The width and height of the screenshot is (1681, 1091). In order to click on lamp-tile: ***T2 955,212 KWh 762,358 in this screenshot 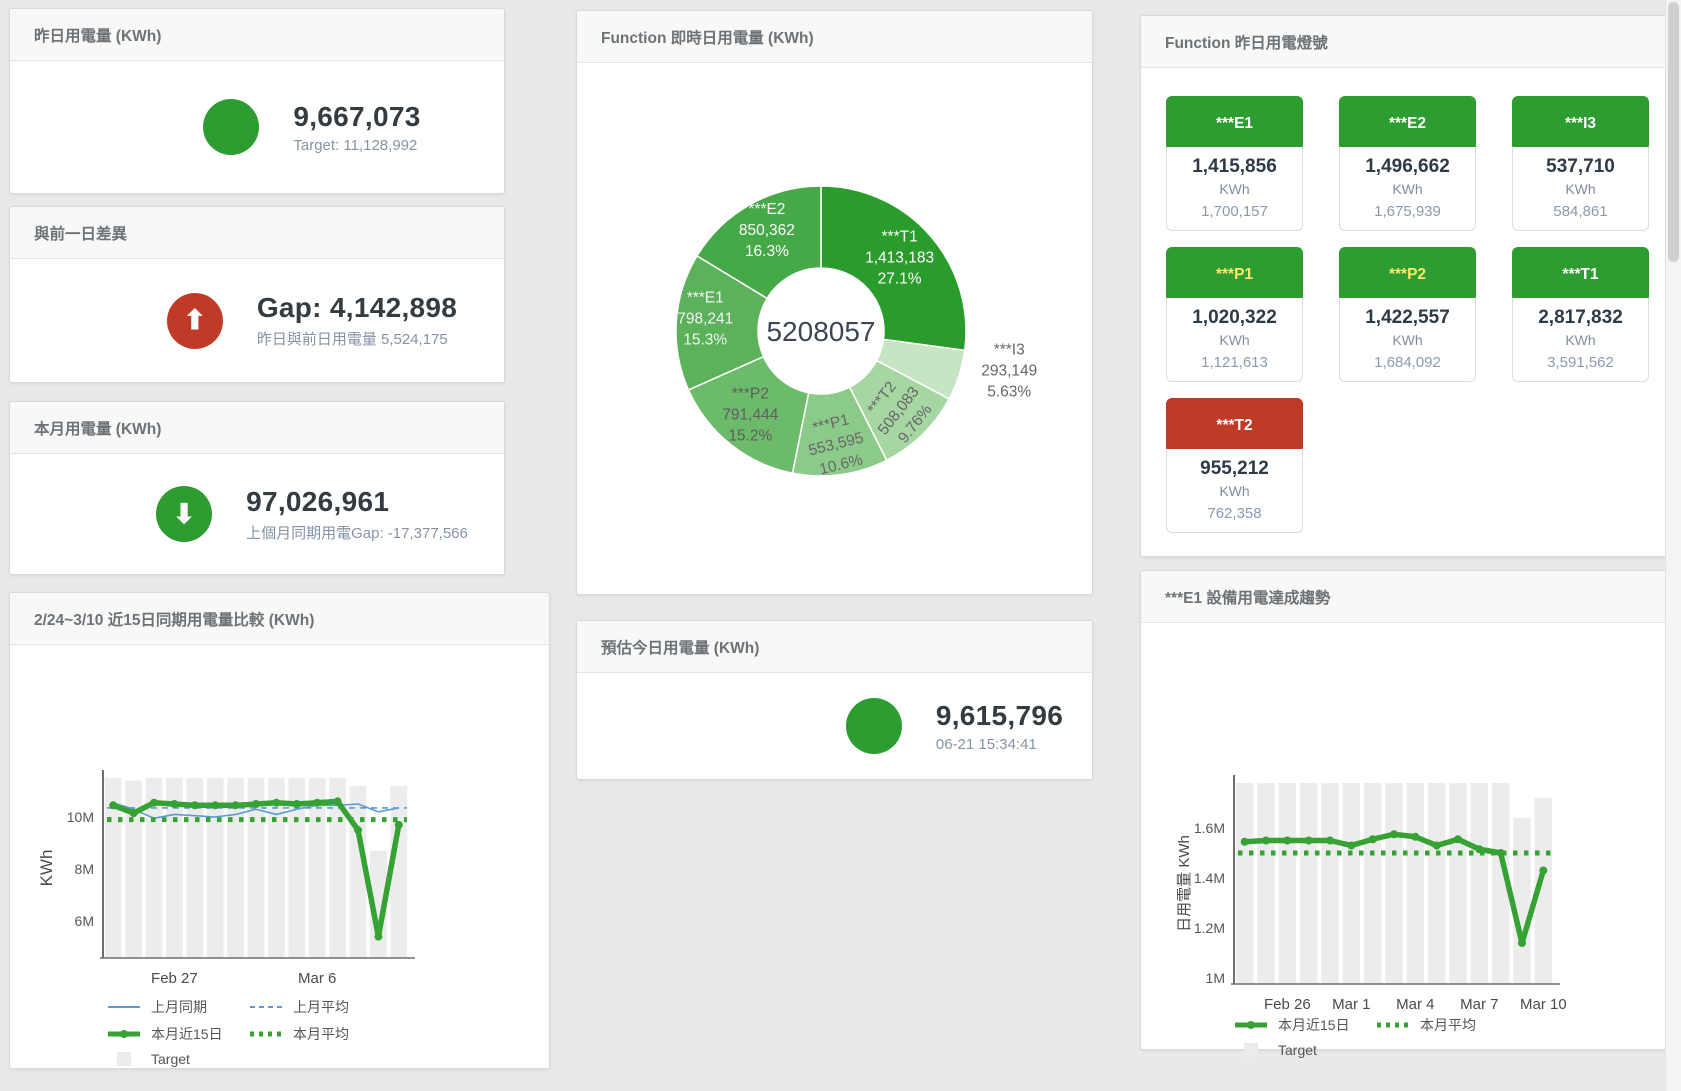, I will do `click(1234, 465)`.